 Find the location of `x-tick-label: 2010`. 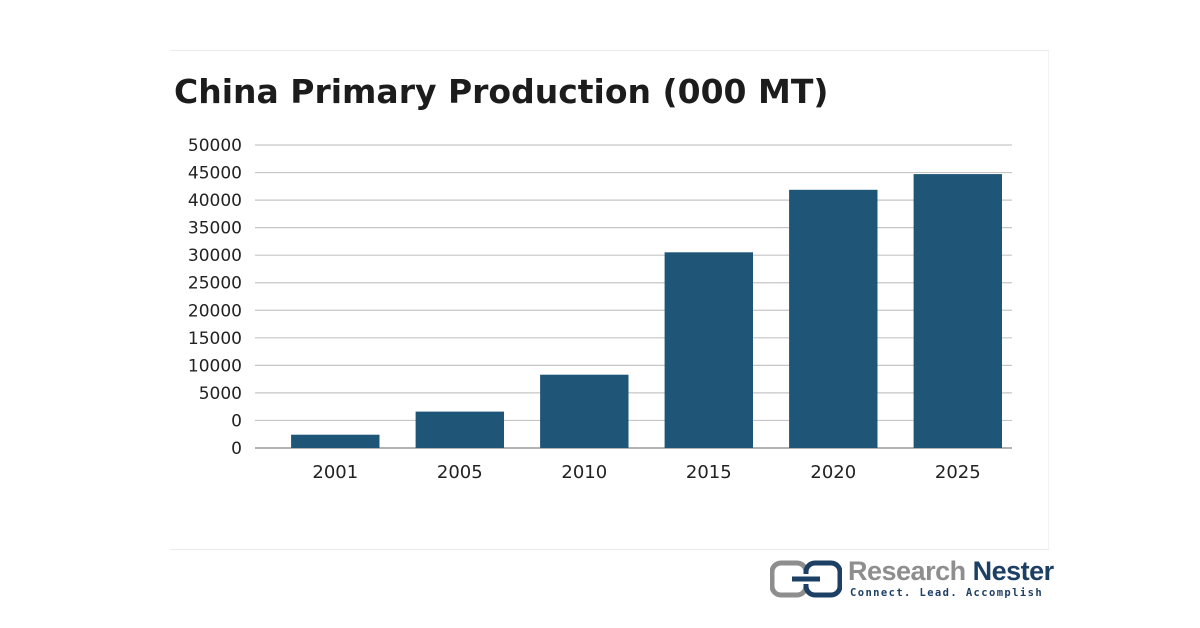

x-tick-label: 2010 is located at coordinates (584, 472).